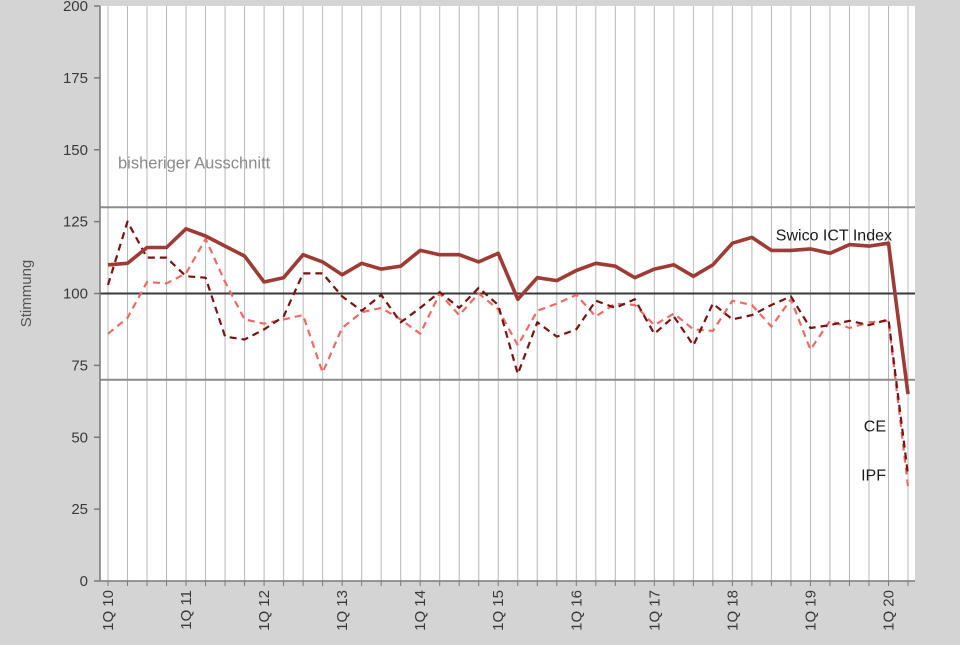  What do you see at coordinates (108, 610) in the screenshot?
I see `x-tick-label: 1Q 10` at bounding box center [108, 610].